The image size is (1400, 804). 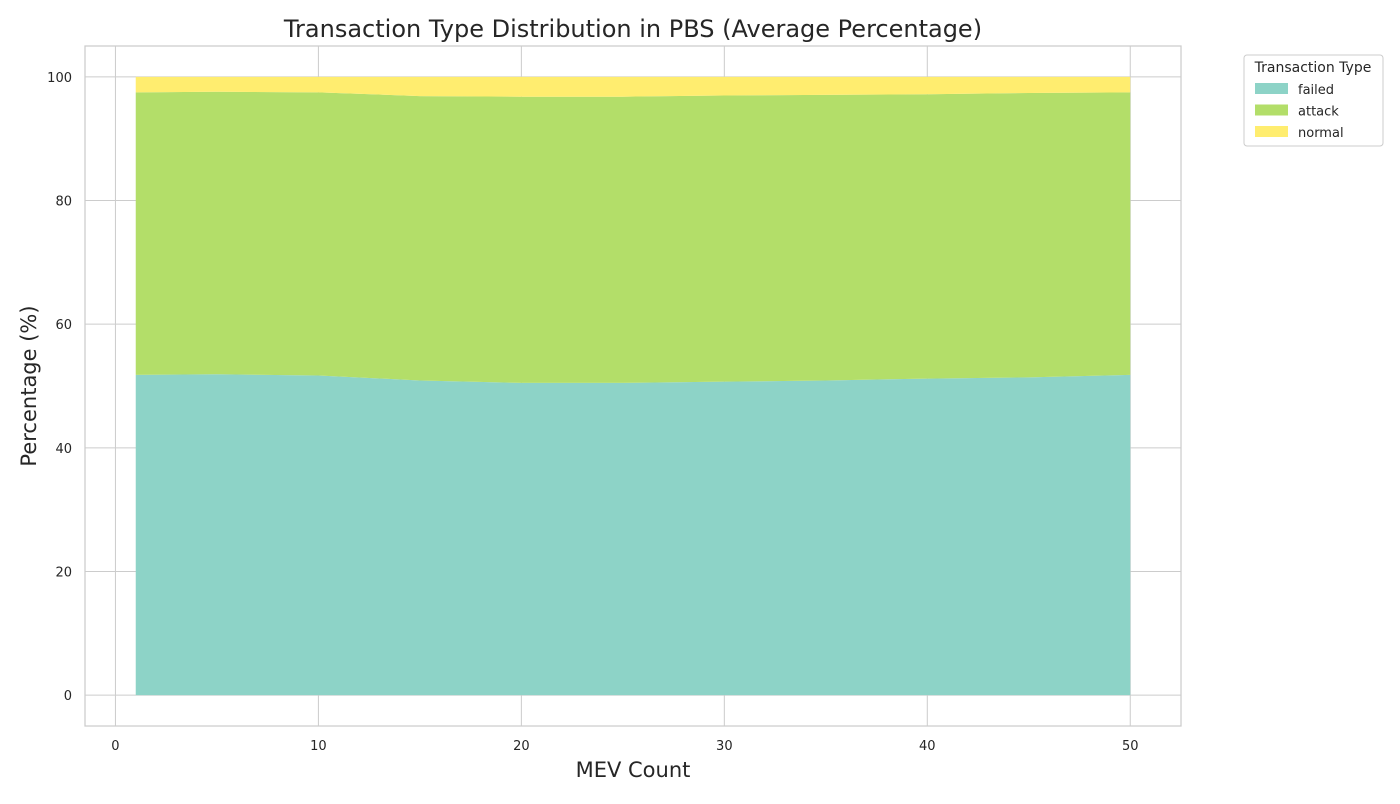 What do you see at coordinates (63, 572) in the screenshot?
I see `y-tick-label: 20` at bounding box center [63, 572].